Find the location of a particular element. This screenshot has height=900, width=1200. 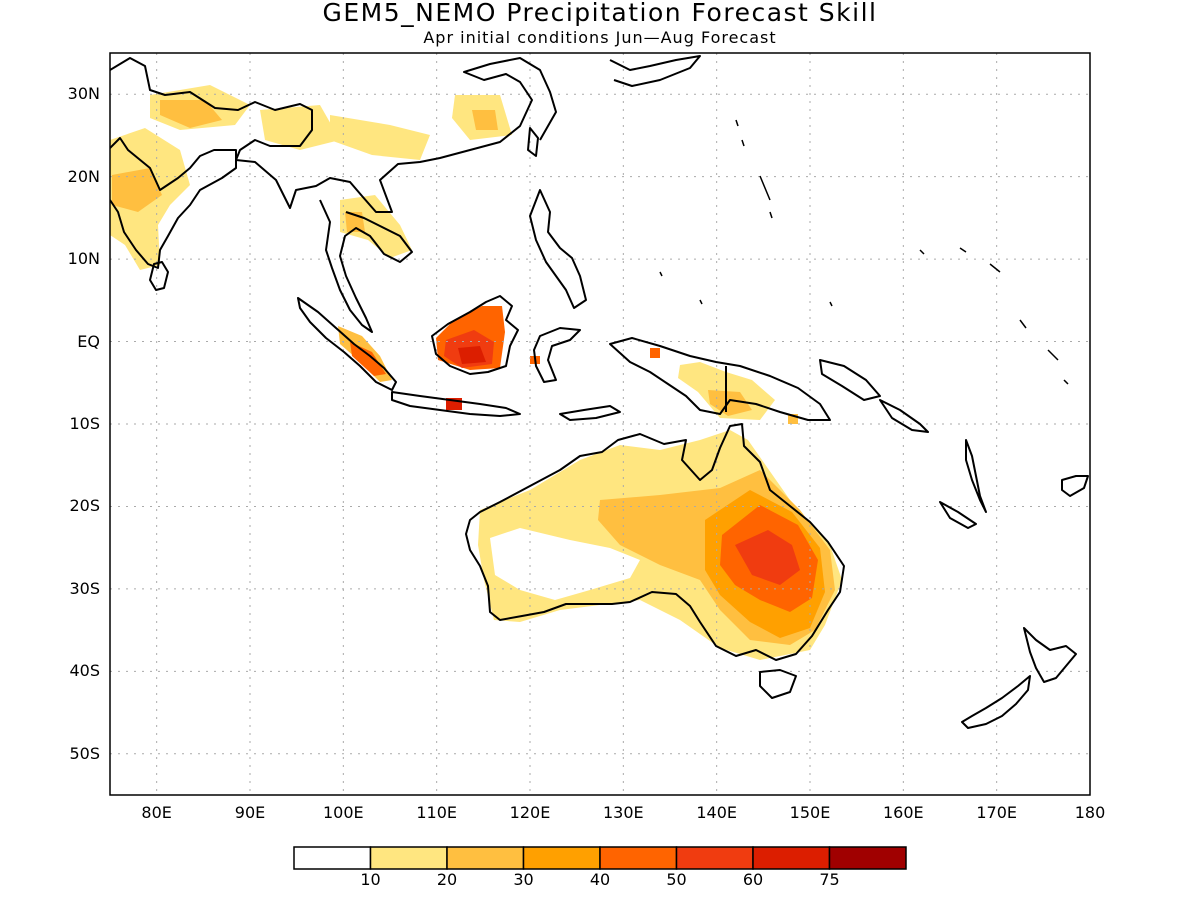

coastline-australia is located at coordinates (655, 542).